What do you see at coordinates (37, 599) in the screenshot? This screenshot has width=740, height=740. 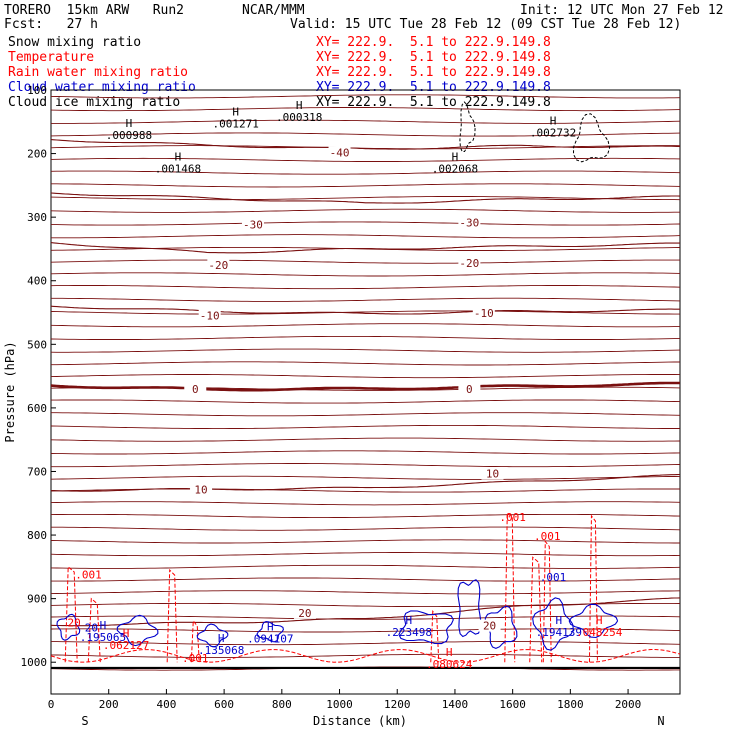 I see `y-tick-label: 900` at bounding box center [37, 599].